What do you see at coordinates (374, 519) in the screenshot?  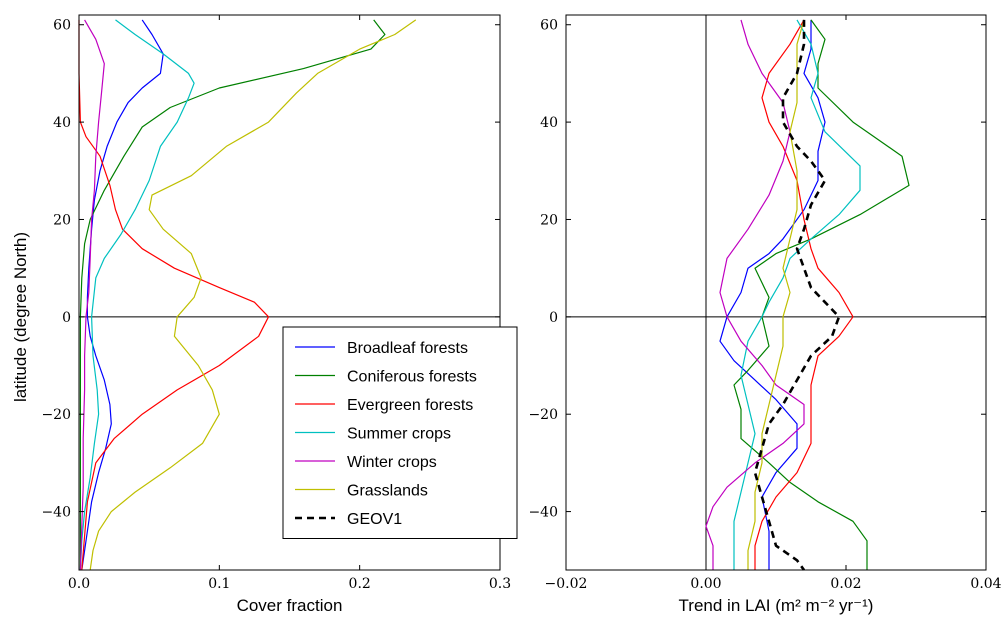 I see `legend-entry-label: GEOV1` at bounding box center [374, 519].